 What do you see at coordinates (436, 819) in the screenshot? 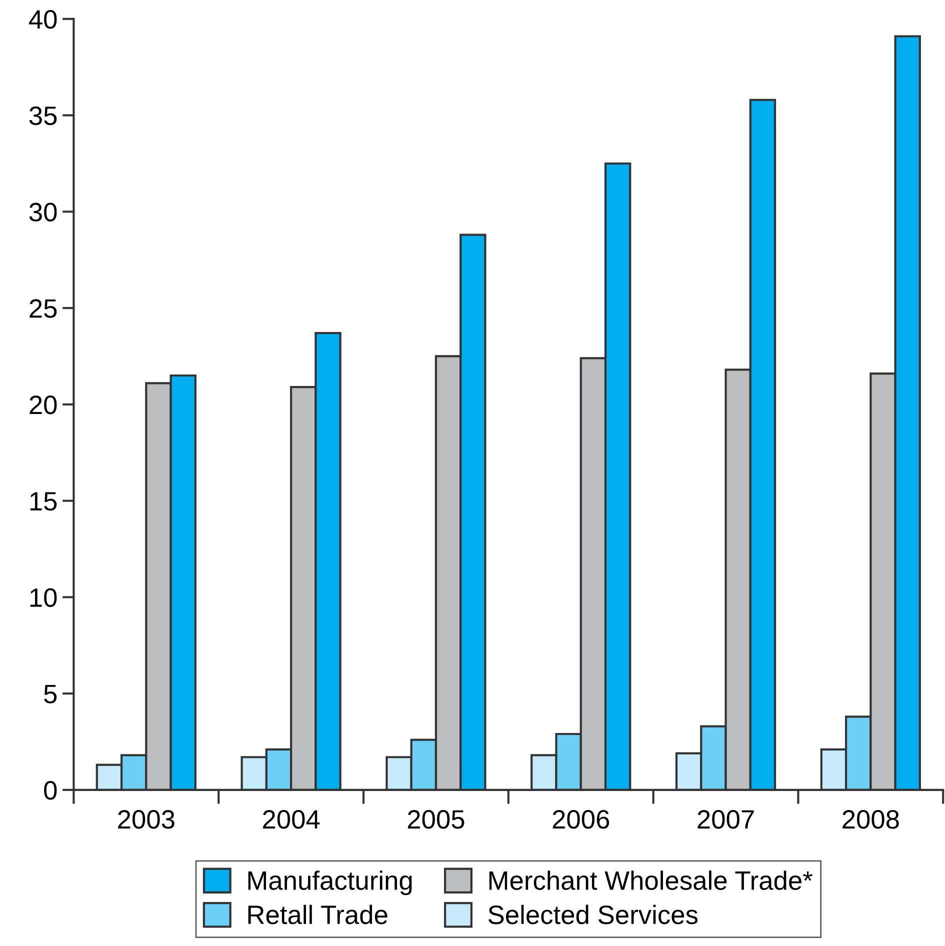
I see `x-tick-label: 2005` at bounding box center [436, 819].